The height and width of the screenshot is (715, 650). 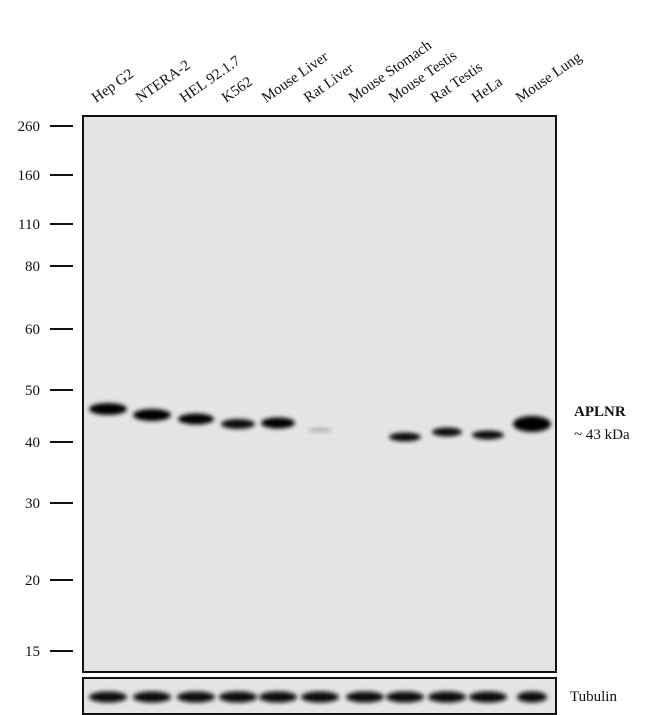 I want to click on marker-label: 20, so click(x=32, y=581).